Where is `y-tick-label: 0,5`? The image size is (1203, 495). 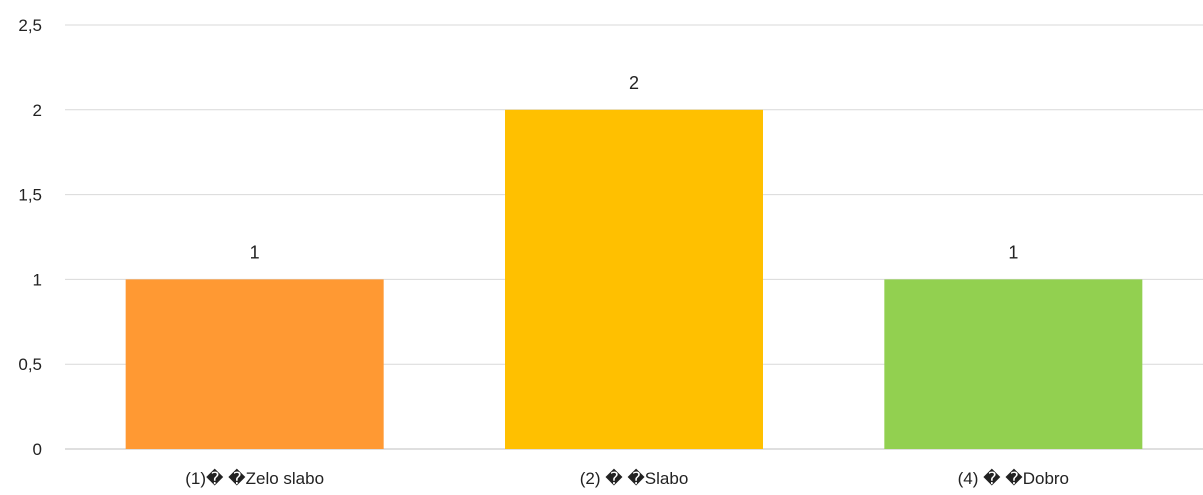
y-tick-label: 0,5 is located at coordinates (30, 364).